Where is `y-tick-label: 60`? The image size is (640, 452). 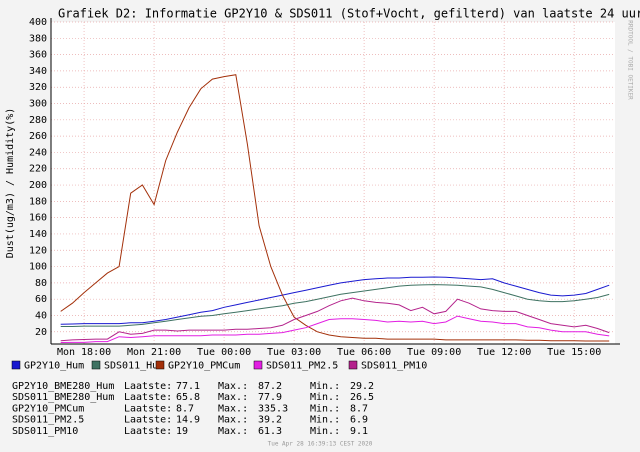 y-tick-label: 60 is located at coordinates (41, 299).